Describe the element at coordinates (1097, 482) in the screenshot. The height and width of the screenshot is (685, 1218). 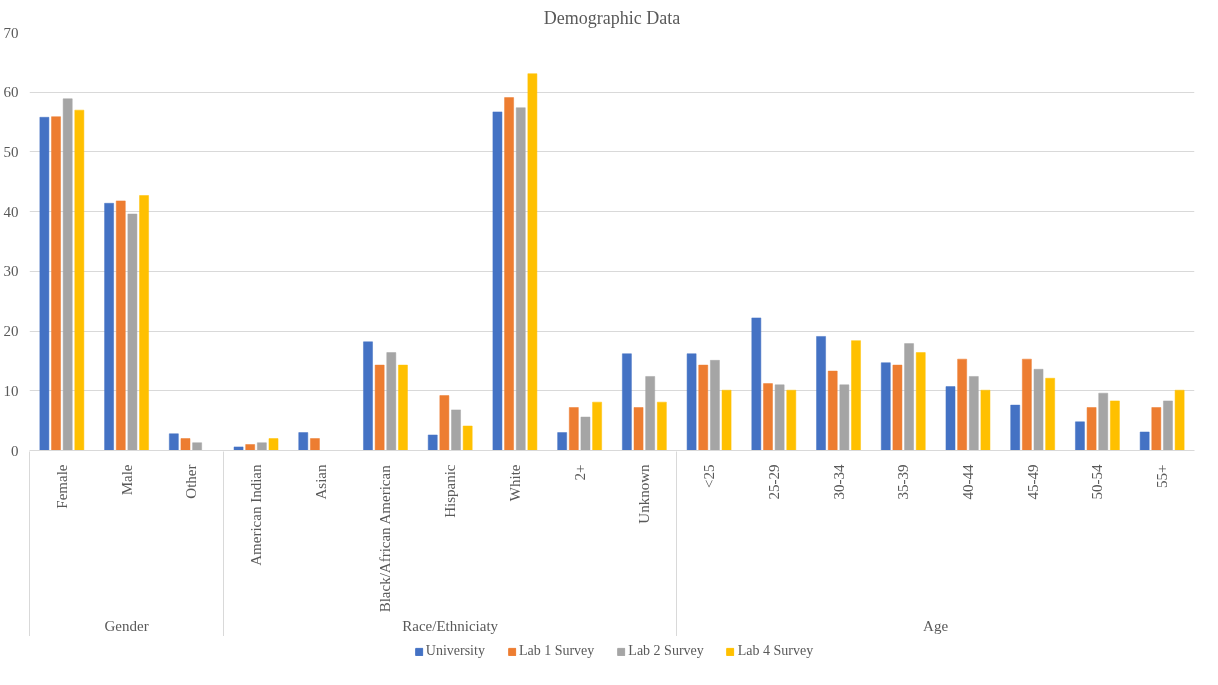
I see `x-tick-label: 50-54` at that location.